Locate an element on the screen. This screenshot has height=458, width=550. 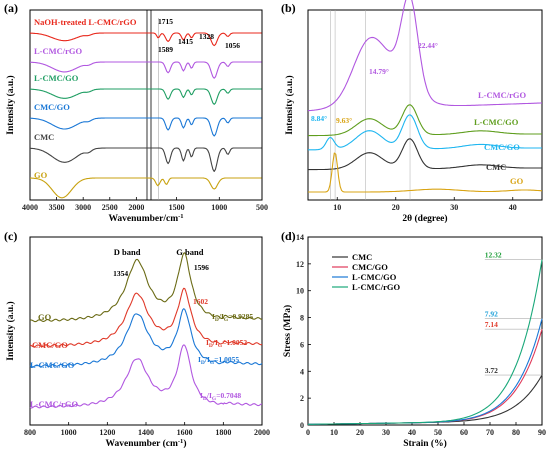
y-tick-label: 2 is located at coordinates (302, 398).